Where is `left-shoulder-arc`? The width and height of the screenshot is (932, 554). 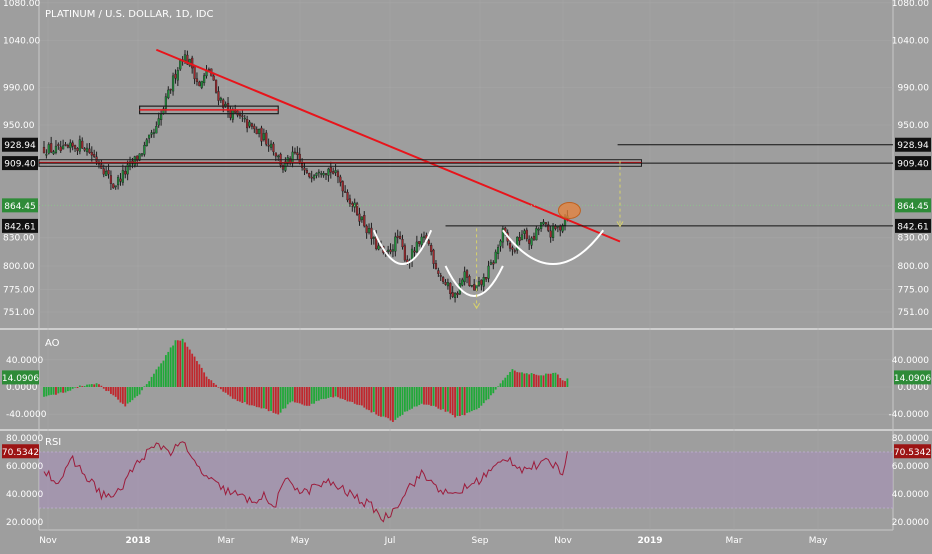
left-shoulder-arc is located at coordinates (402, 247).